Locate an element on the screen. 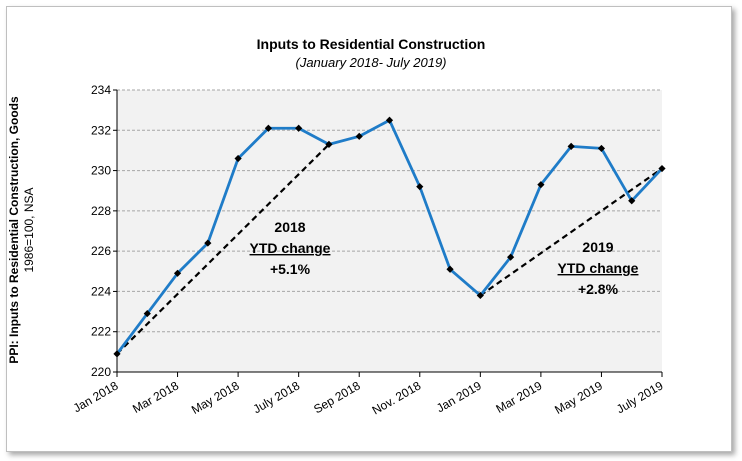 The image size is (742, 461). ytd-trendline is located at coordinates (571, 232).